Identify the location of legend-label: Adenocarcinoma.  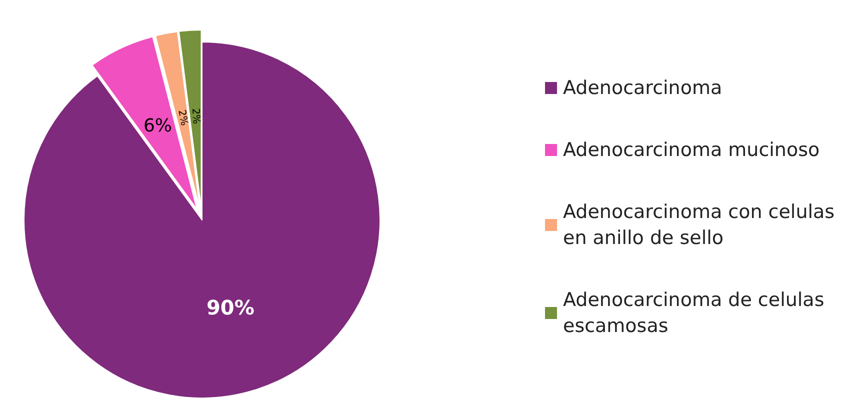
(642, 88).